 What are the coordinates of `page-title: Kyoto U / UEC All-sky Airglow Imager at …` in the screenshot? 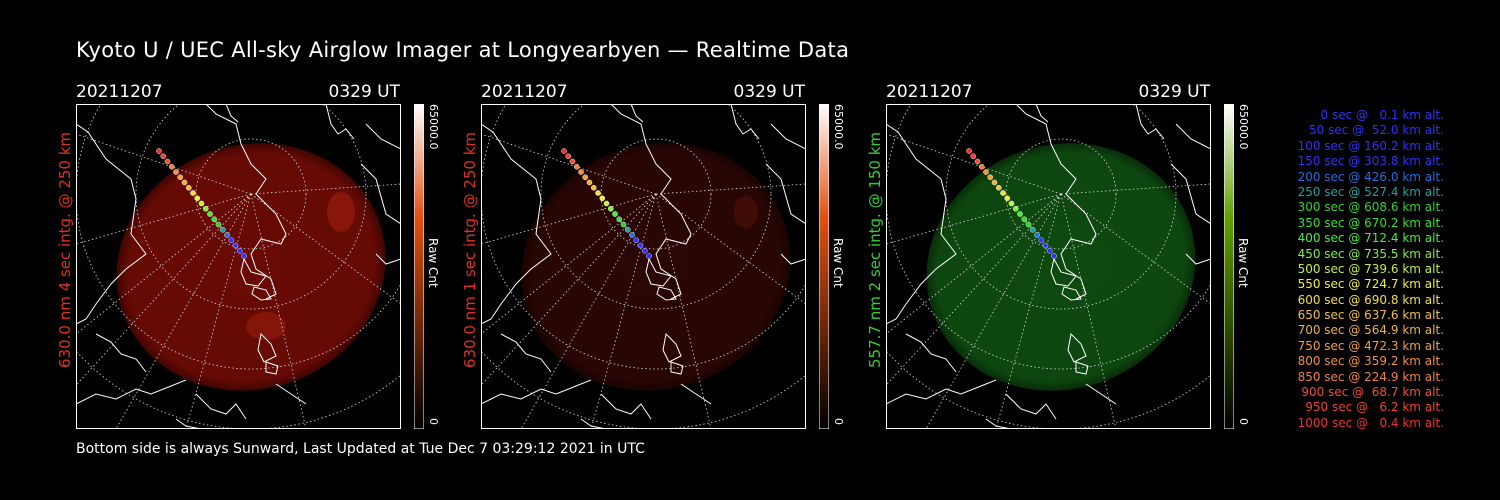 It's located at (463, 50).